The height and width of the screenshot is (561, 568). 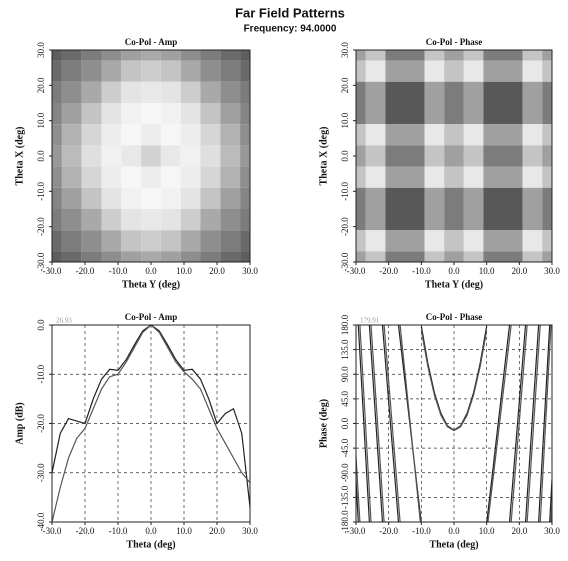 What do you see at coordinates (217, 531) in the screenshot?
I see `x-tick-label: 20.0` at bounding box center [217, 531].